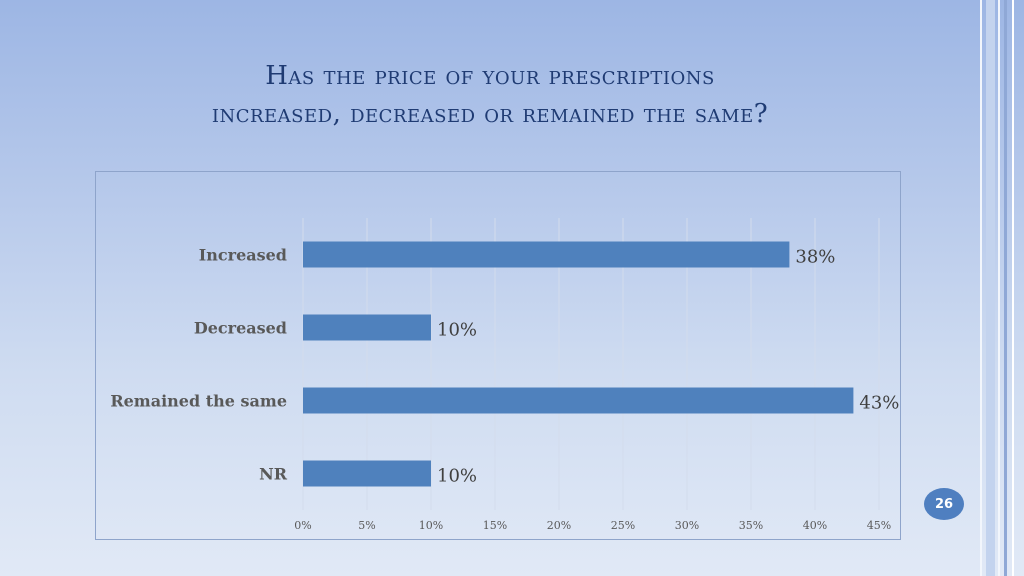  Describe the element at coordinates (490, 76) in the screenshot. I see `slide-title-line1: Has the price of your prescriptions` at that location.